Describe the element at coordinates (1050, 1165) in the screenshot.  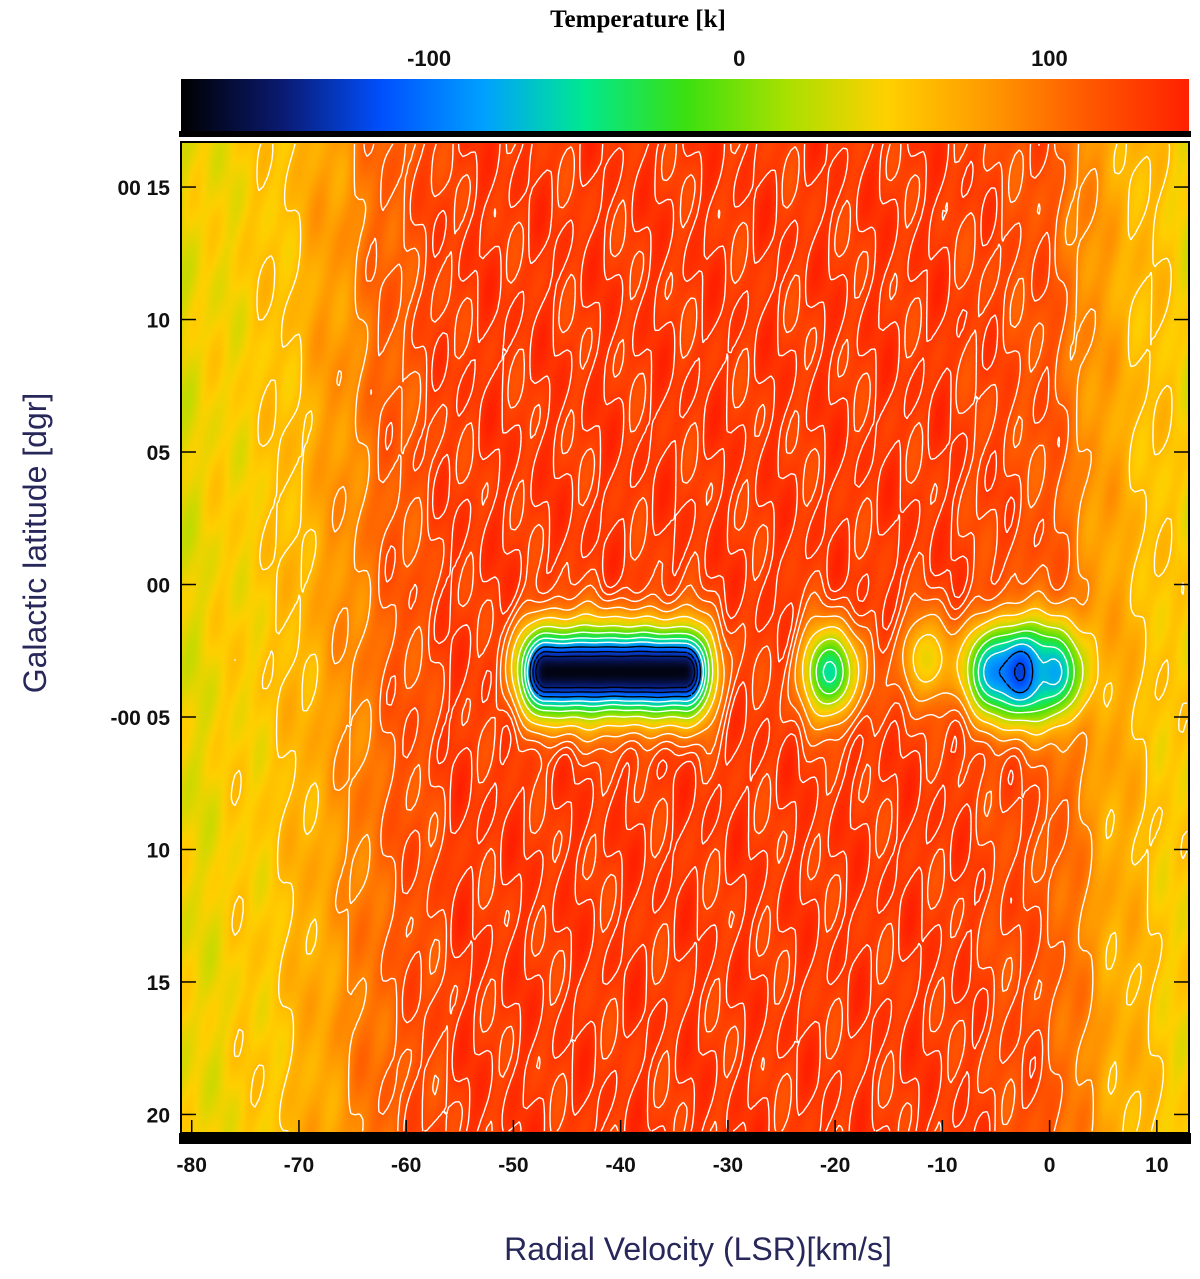
I see `x-tick-label: 0` at that location.